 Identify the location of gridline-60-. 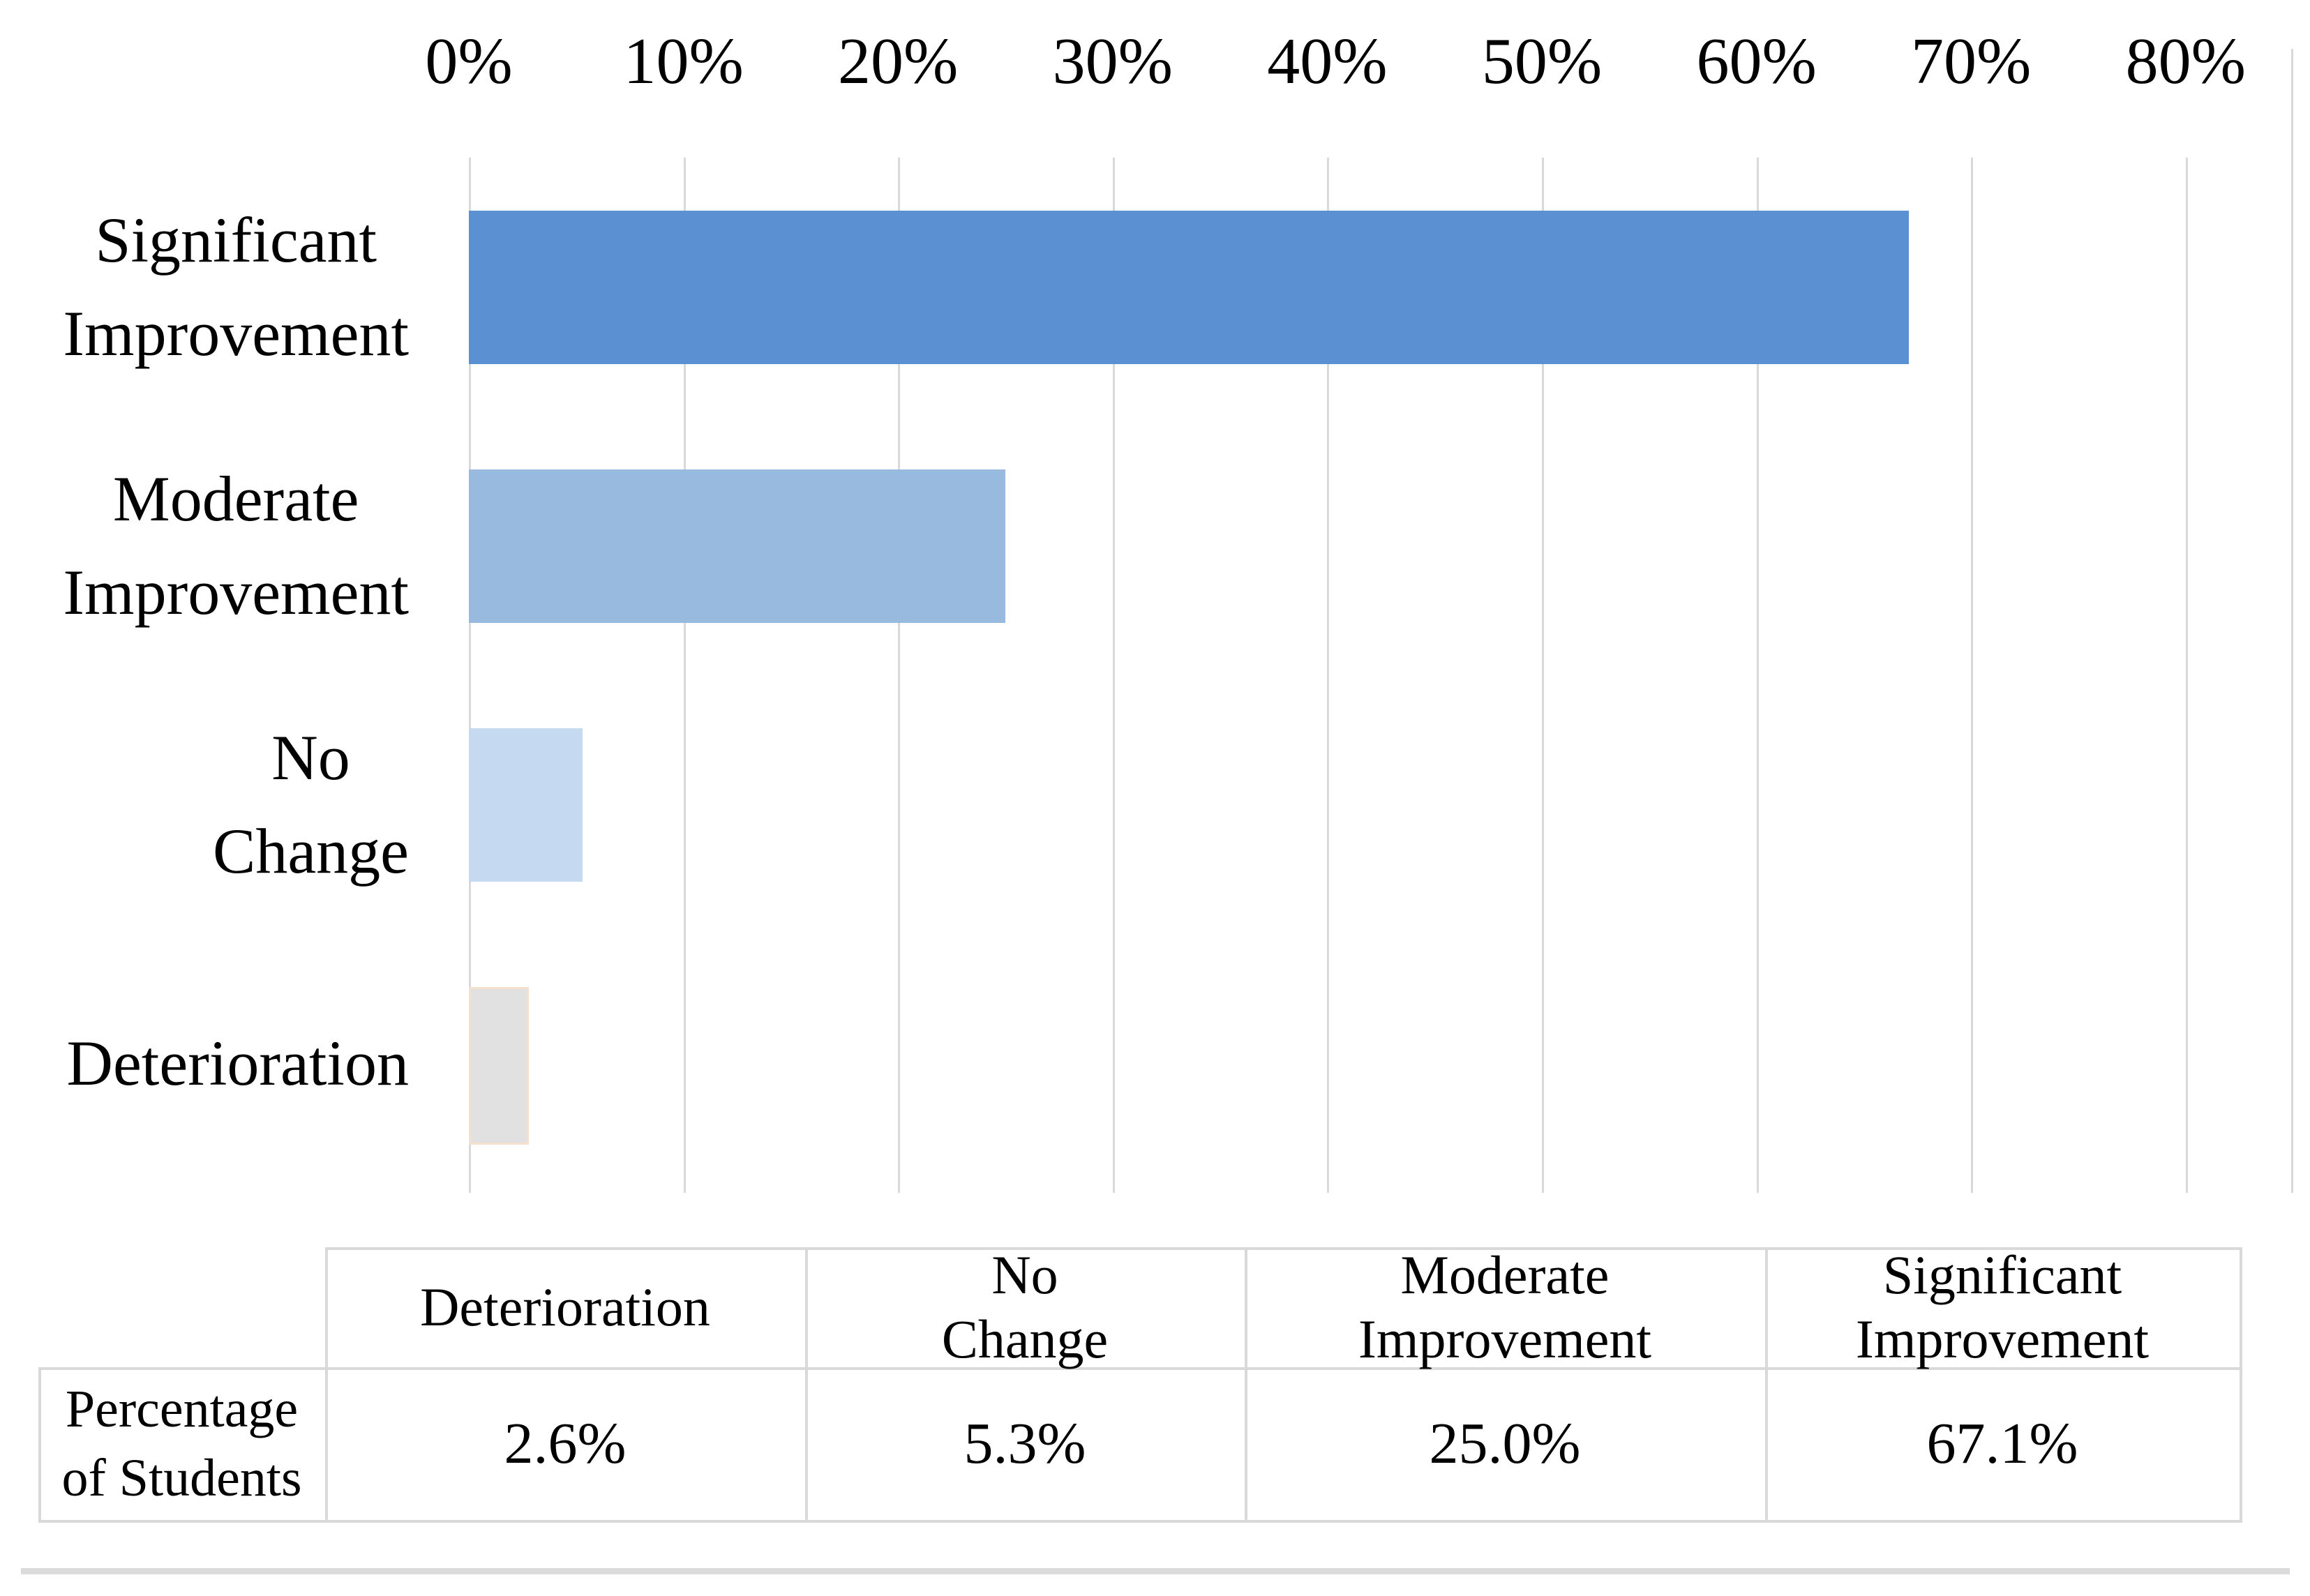
(1758, 675).